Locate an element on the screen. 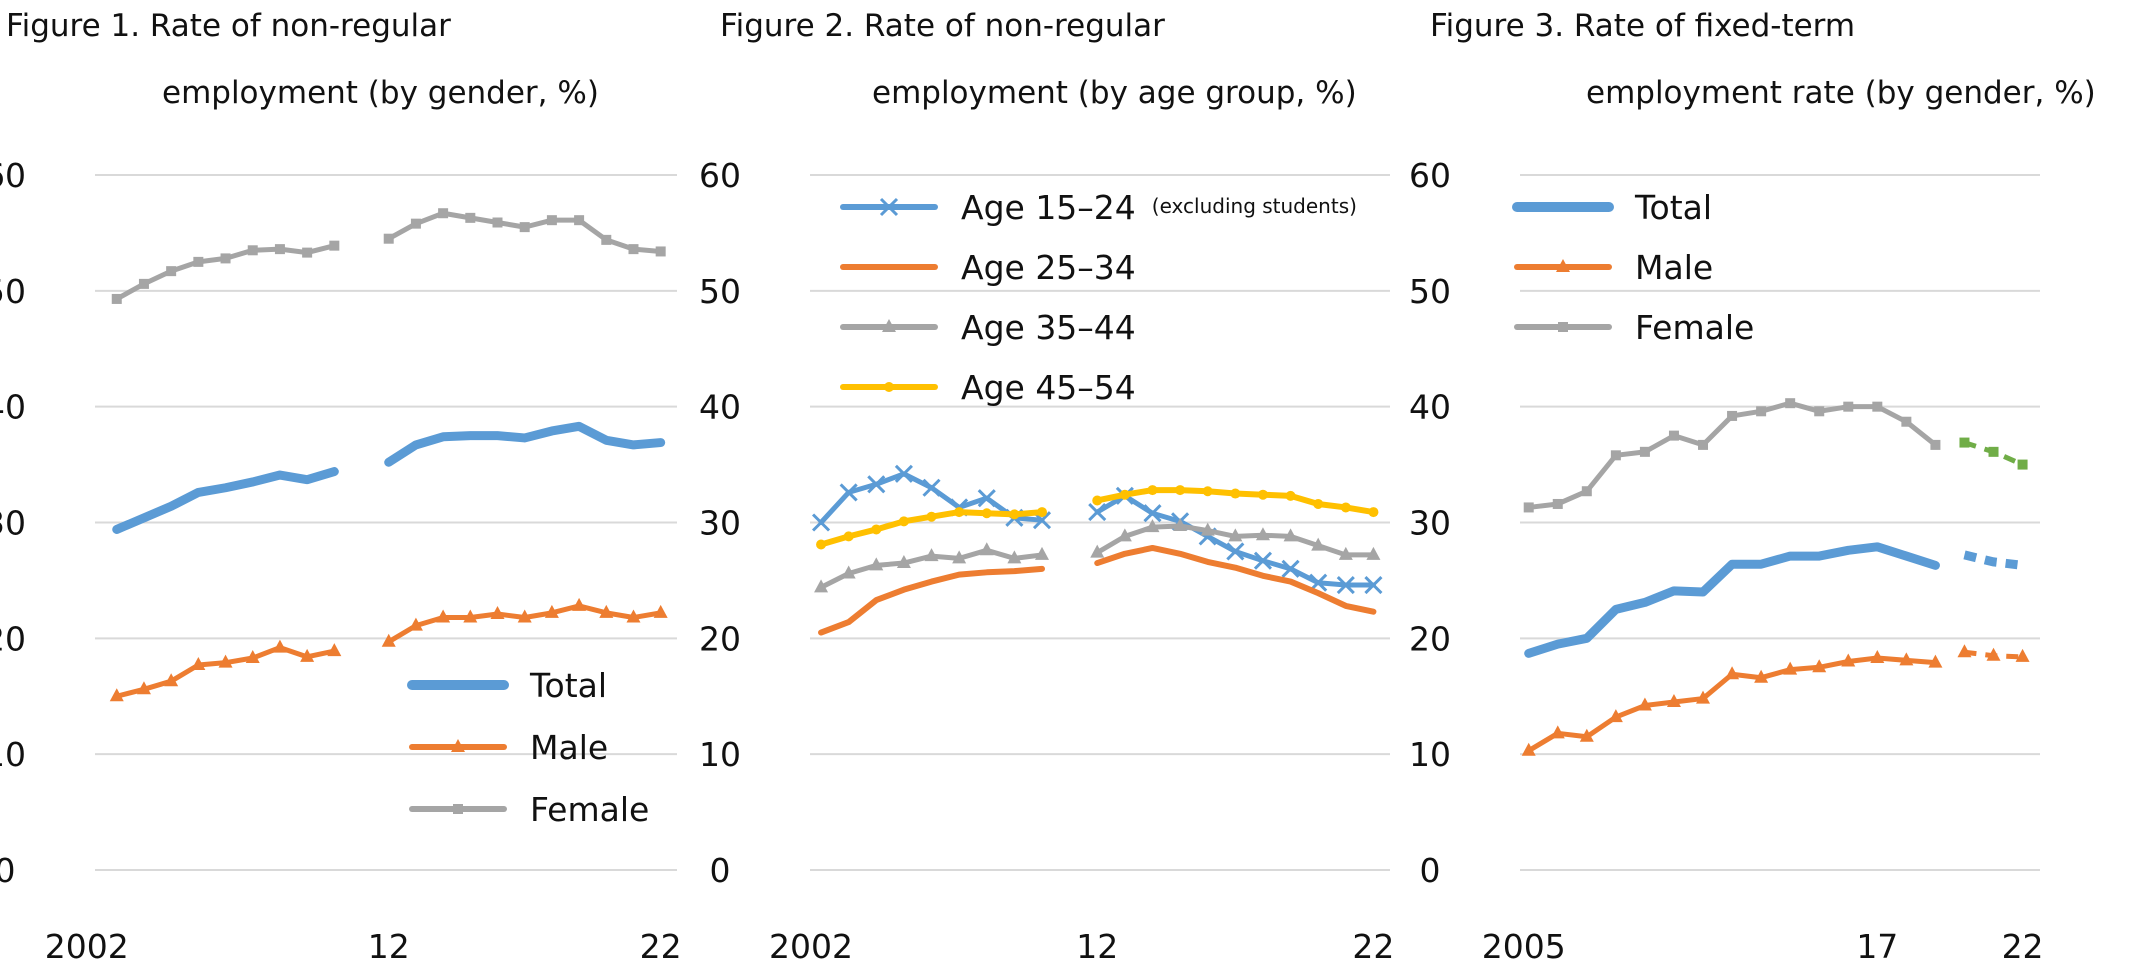 The width and height of the screenshot is (2133, 969). y-tick-label: 0 is located at coordinates (1430, 870).